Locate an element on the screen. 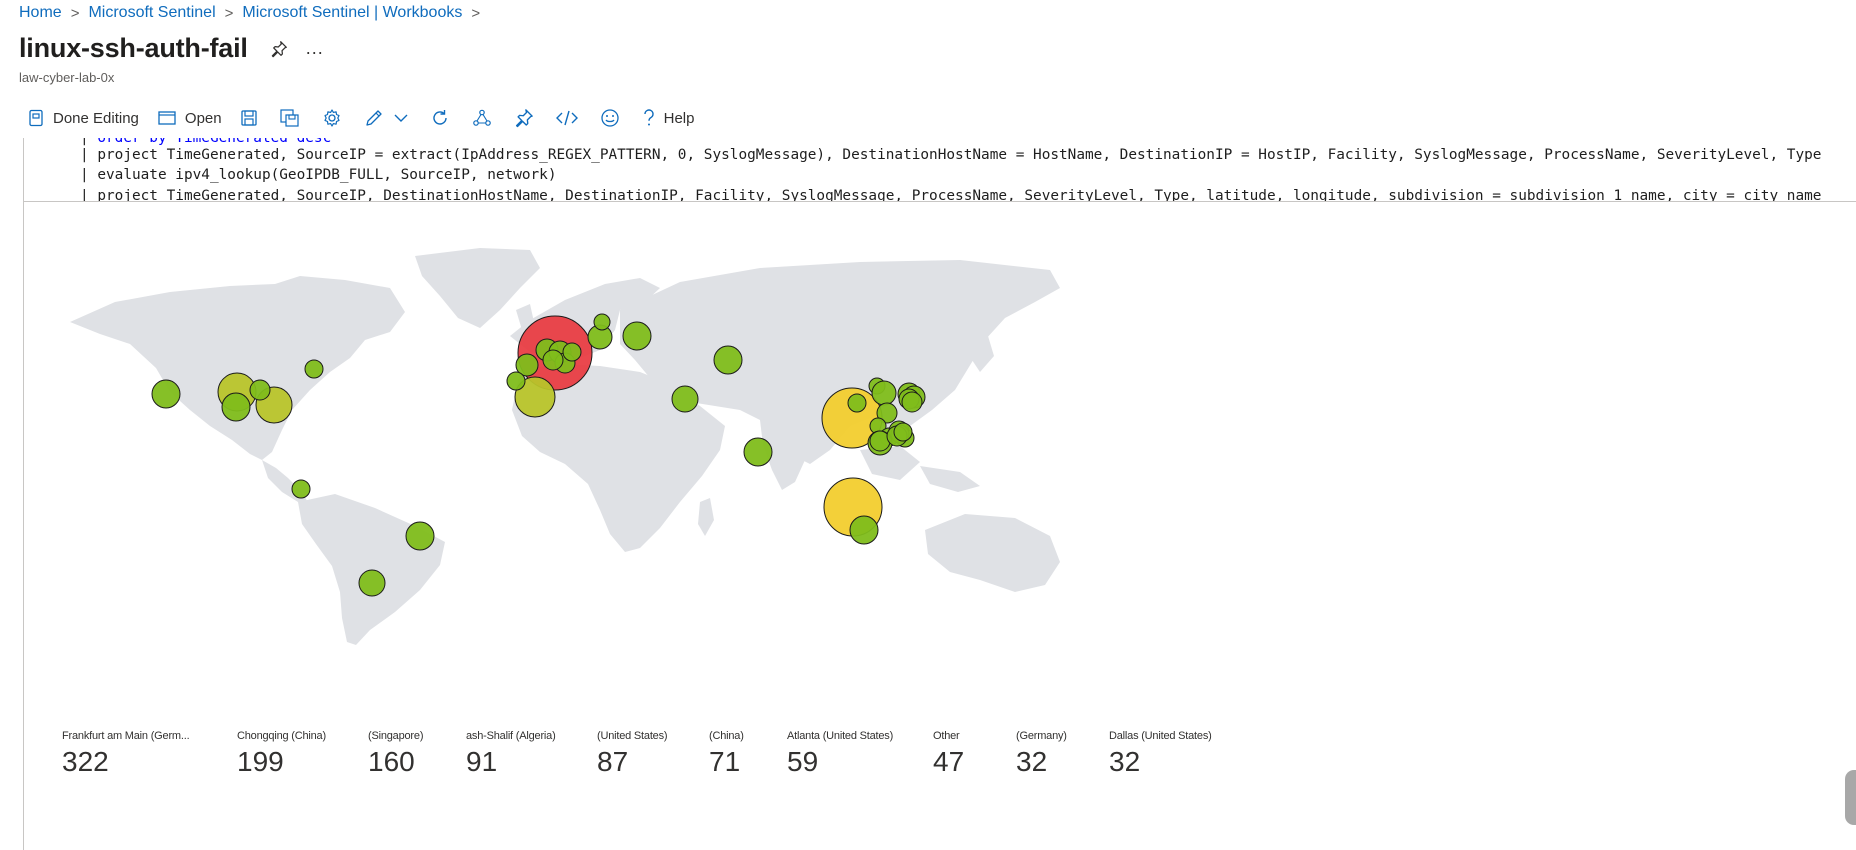 The width and height of the screenshot is (1856, 850). tile: (United States) 87 is located at coordinates (632, 754).